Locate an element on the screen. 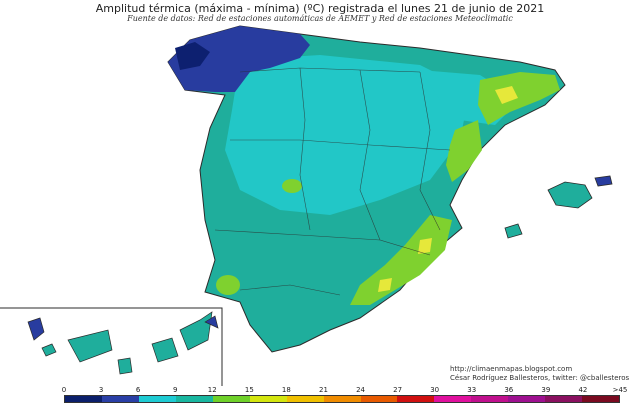 This screenshot has width=640, height=406. color-scale-tick: 15 is located at coordinates (249, 390).